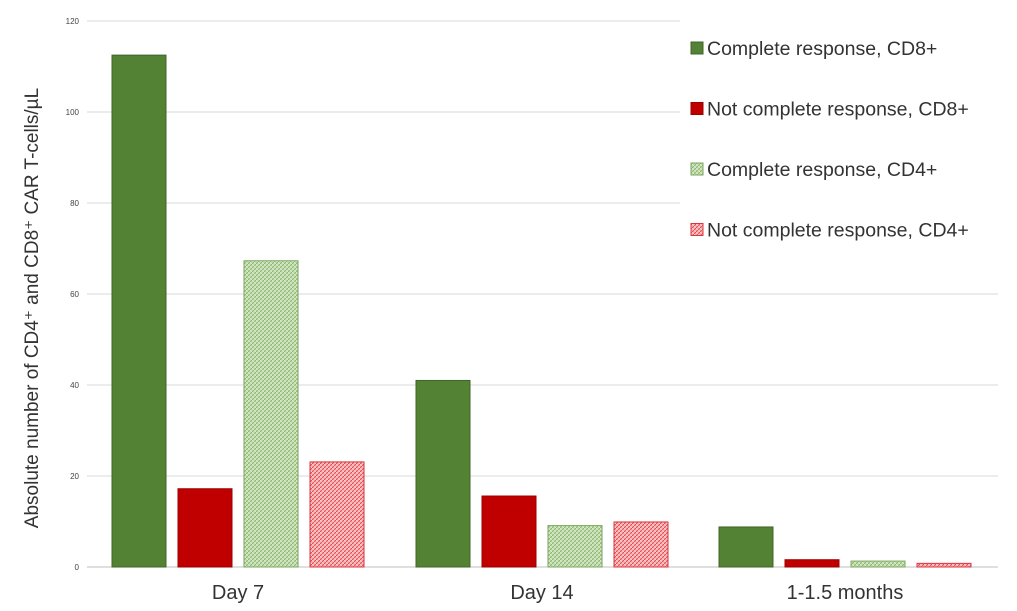 The height and width of the screenshot is (611, 1017). I want to click on y-axis-ticks: 0 20 40 60 80 100 120, so click(73, 294).